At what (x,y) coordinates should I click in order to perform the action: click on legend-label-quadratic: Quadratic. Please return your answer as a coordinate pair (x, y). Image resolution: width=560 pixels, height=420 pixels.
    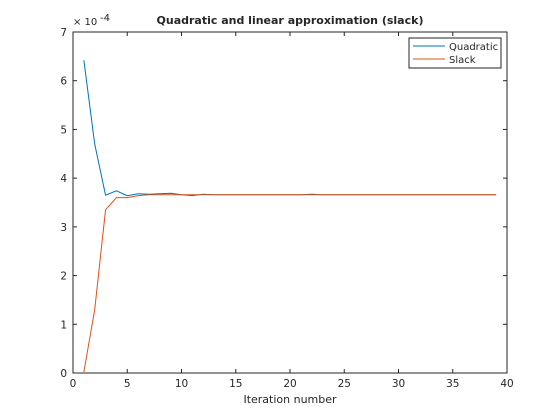
    Looking at the image, I should click on (473, 47).